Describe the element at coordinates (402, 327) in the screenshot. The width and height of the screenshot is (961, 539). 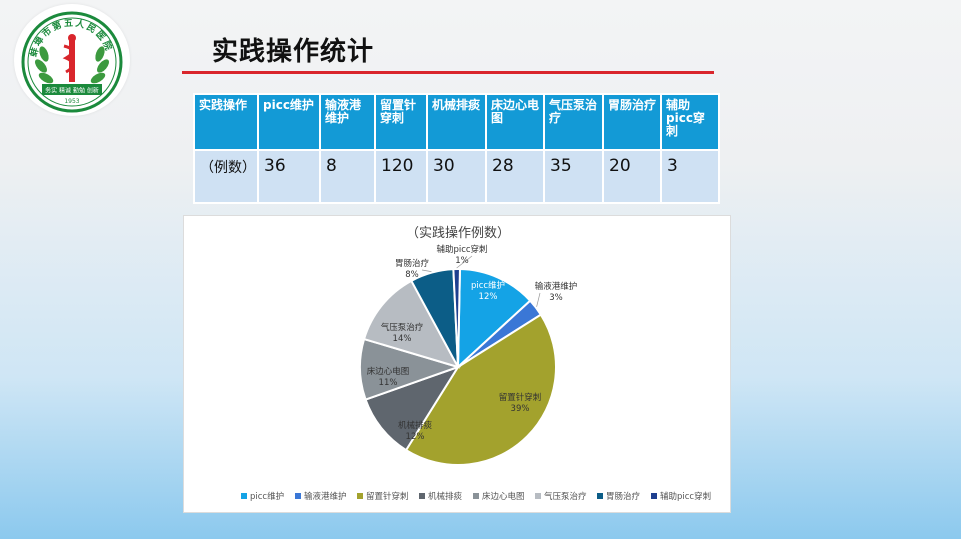
I see `slice-category-label: 气压泵治疗` at that location.